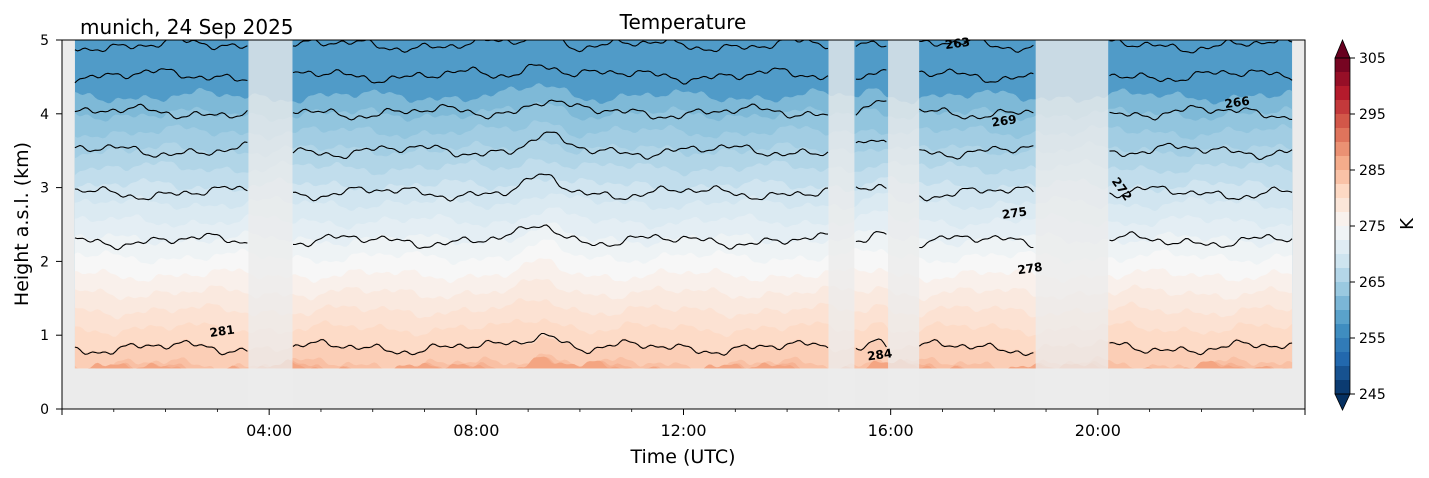 Image resolution: width=1429 pixels, height=478 pixels. What do you see at coordinates (1407, 223) in the screenshot?
I see `colorbar-label: K` at bounding box center [1407, 223].